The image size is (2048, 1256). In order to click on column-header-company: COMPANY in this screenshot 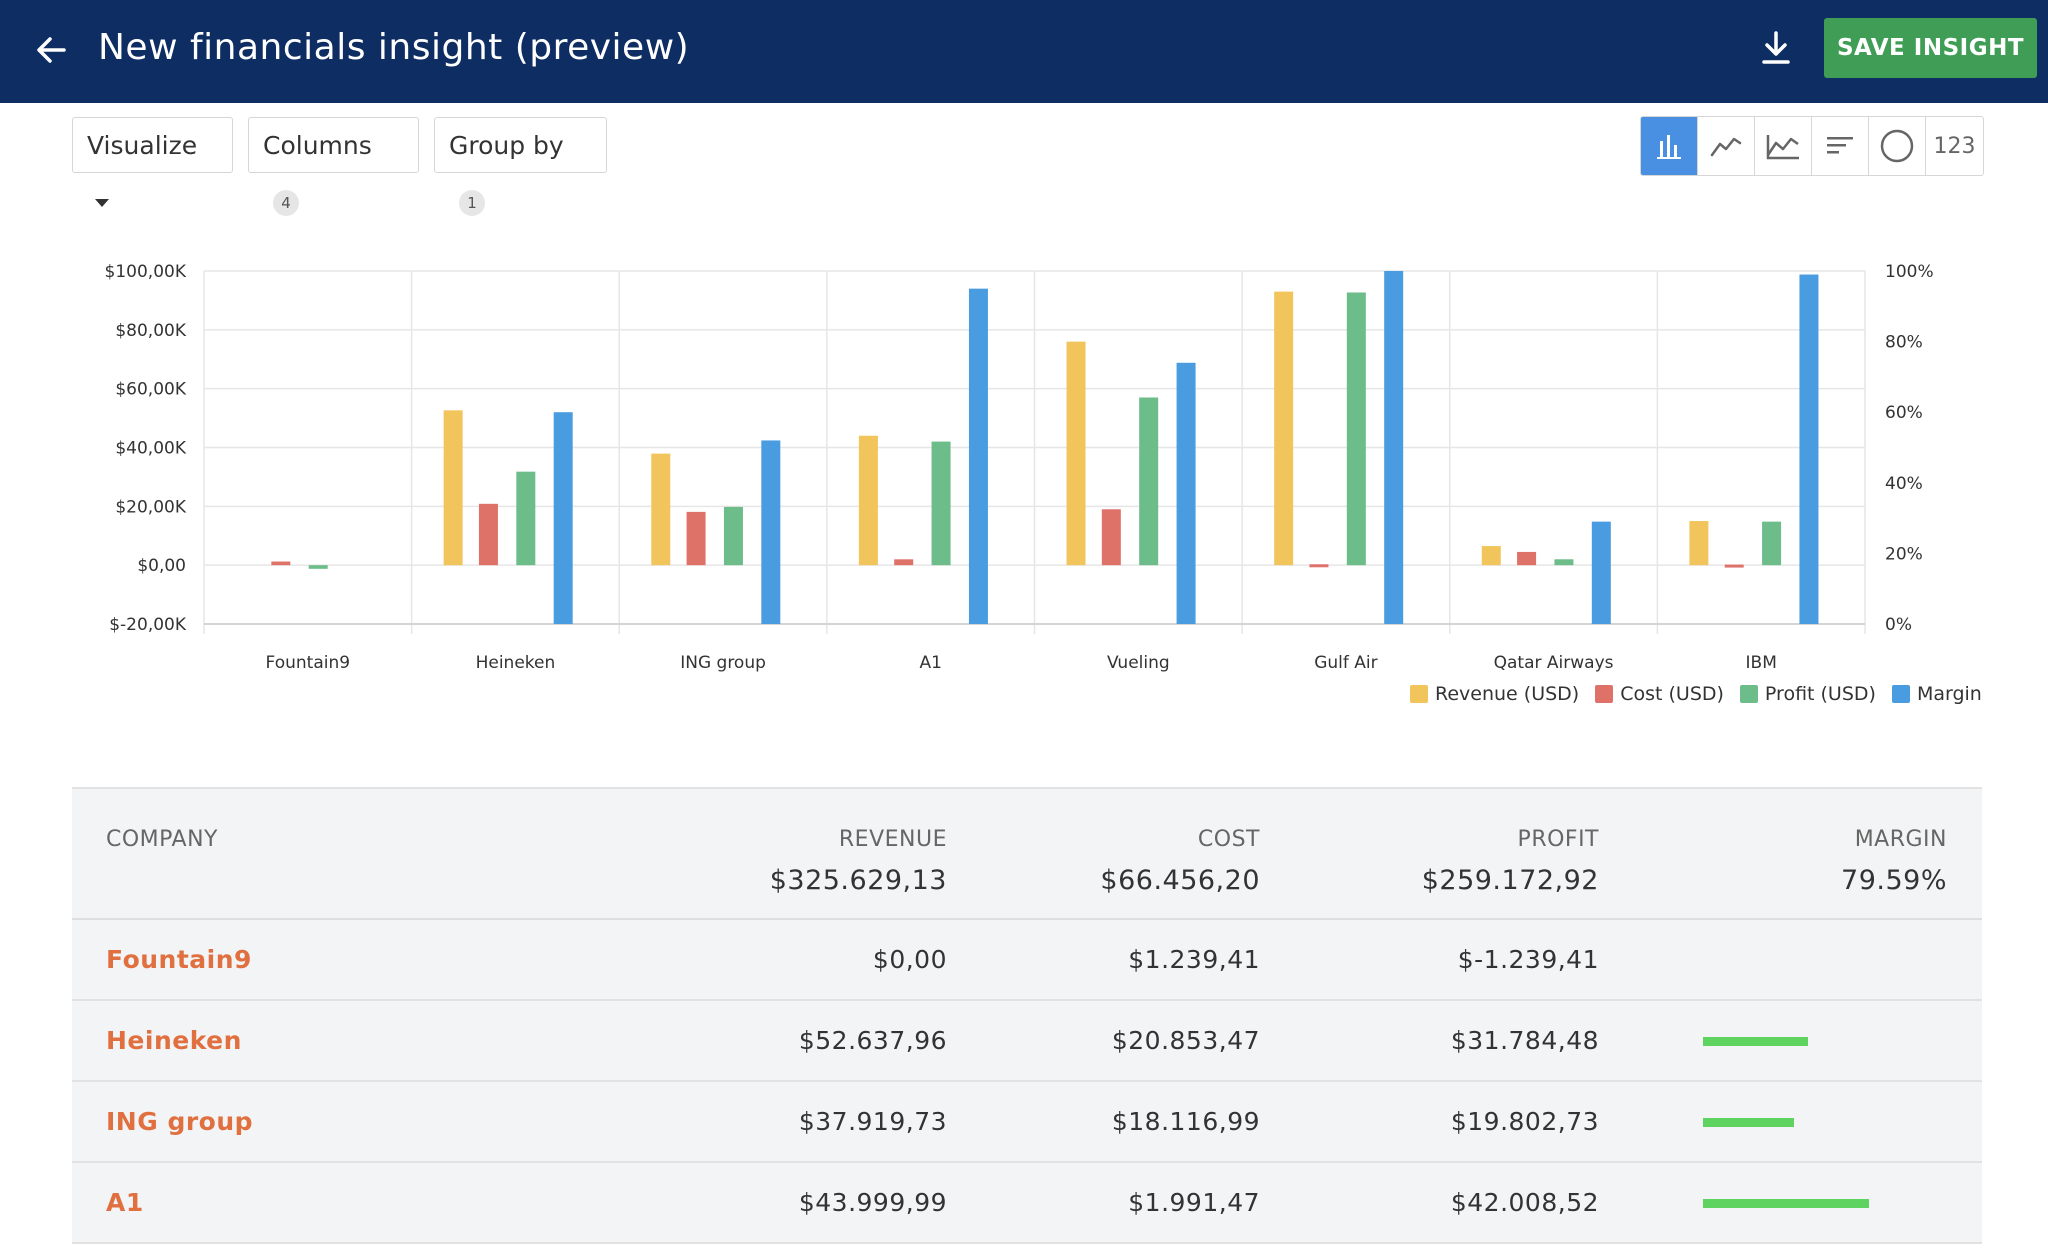, I will do `click(162, 839)`.